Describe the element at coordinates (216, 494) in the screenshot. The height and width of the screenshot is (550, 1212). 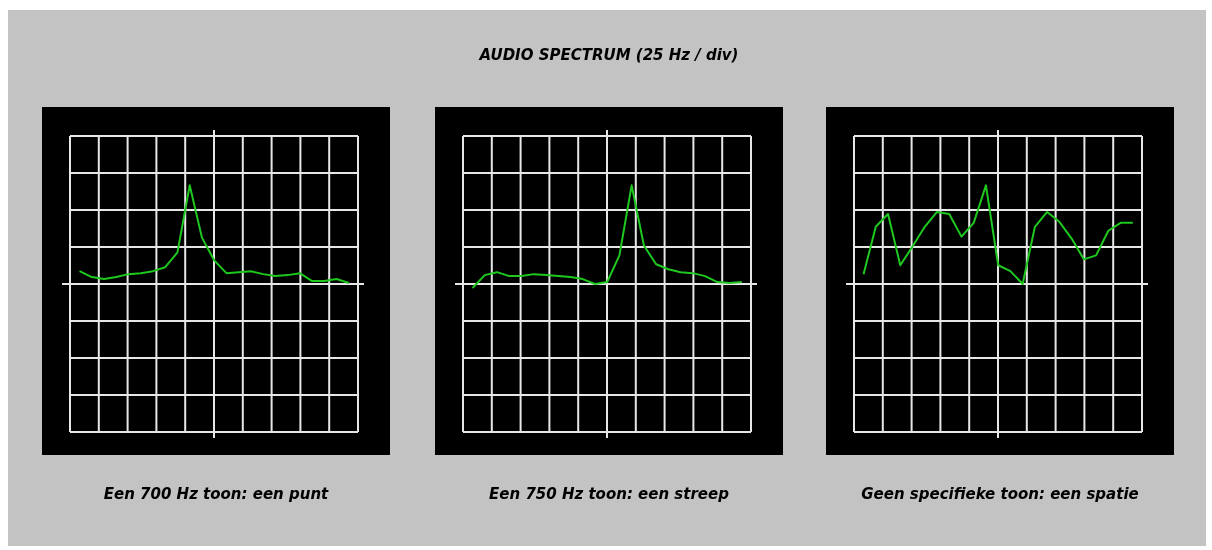
I see `text: Een 700 Hz toon: een punt` at that location.